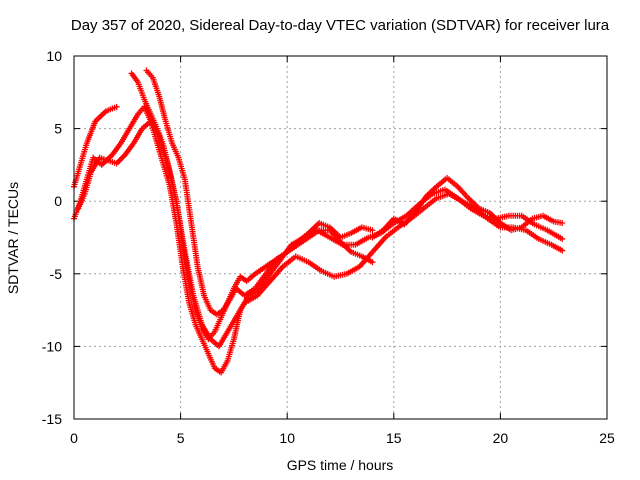 The height and width of the screenshot is (480, 640). Describe the element at coordinates (181, 438) in the screenshot. I see `x-tick-label: 5` at that location.